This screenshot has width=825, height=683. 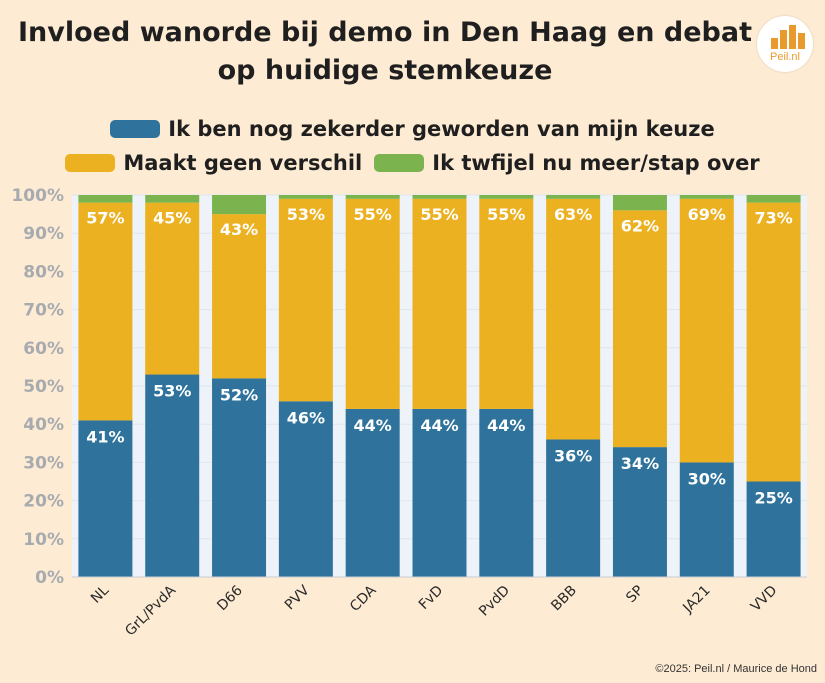 I want to click on legend-label-series3: Ik twfijel nu meer/stap over, so click(x=596, y=163).